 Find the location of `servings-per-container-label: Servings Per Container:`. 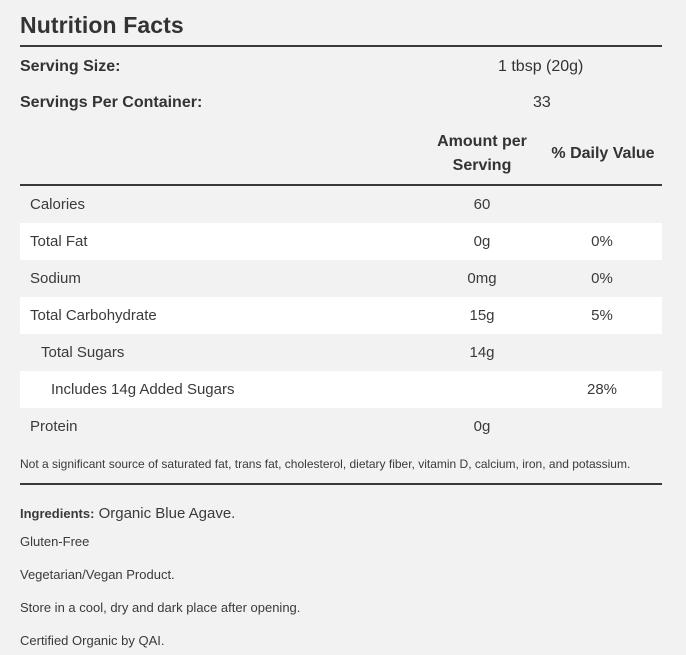

servings-per-container-label: Servings Per Container: is located at coordinates (111, 102).